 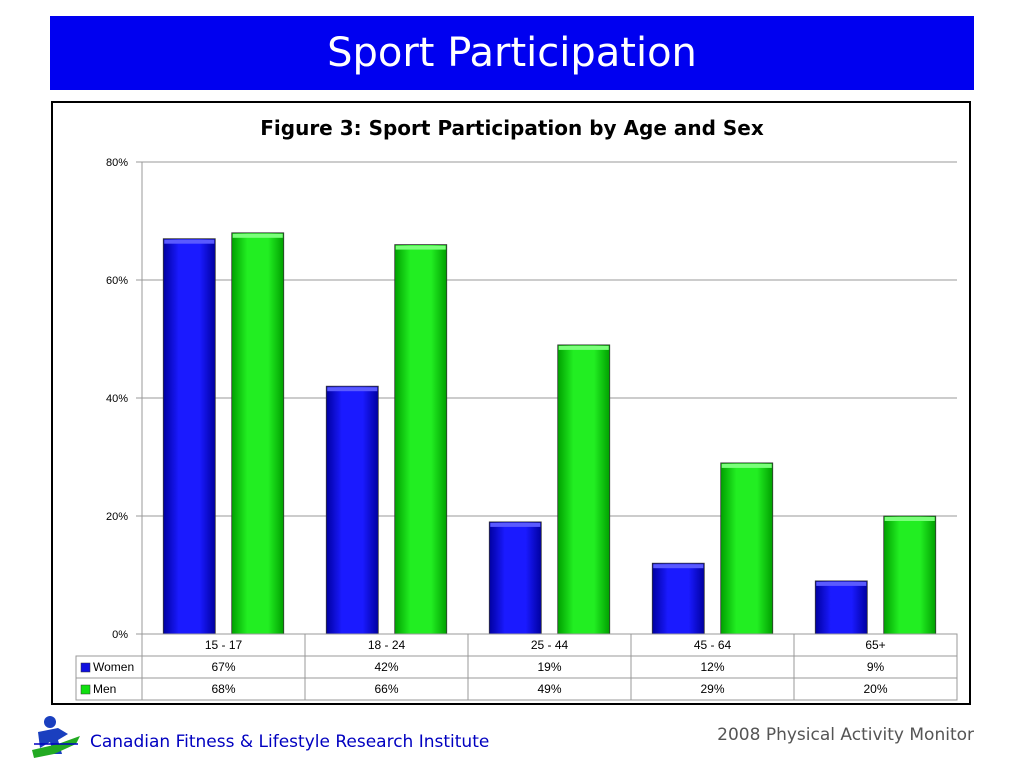 I want to click on x-category-label: 18 - 24, so click(x=387, y=645).